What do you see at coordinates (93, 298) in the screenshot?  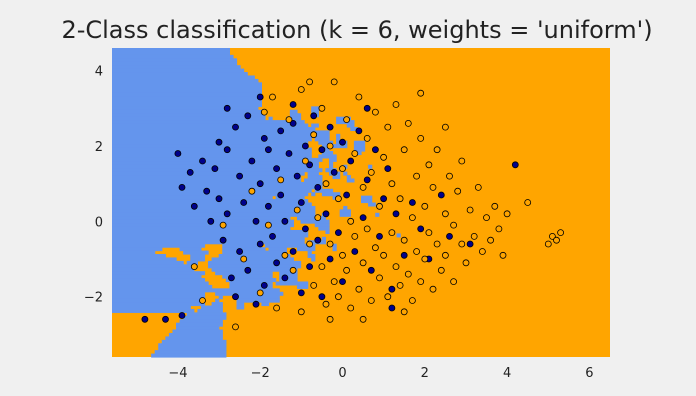 I see `y-tick-label: −2` at bounding box center [93, 298].